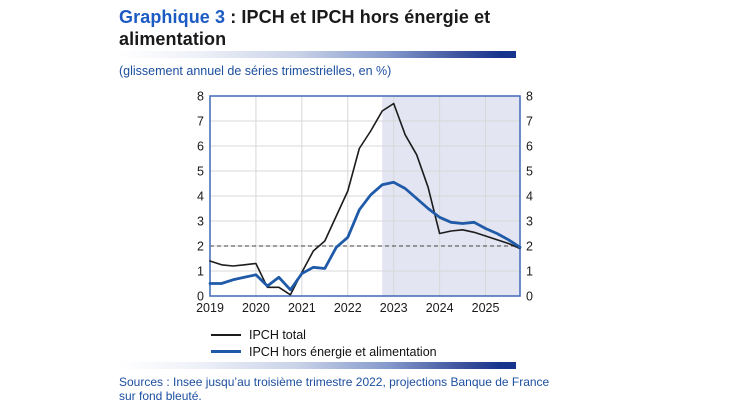 The width and height of the screenshot is (730, 410). I want to click on y-tick-left: 1, so click(200, 272).